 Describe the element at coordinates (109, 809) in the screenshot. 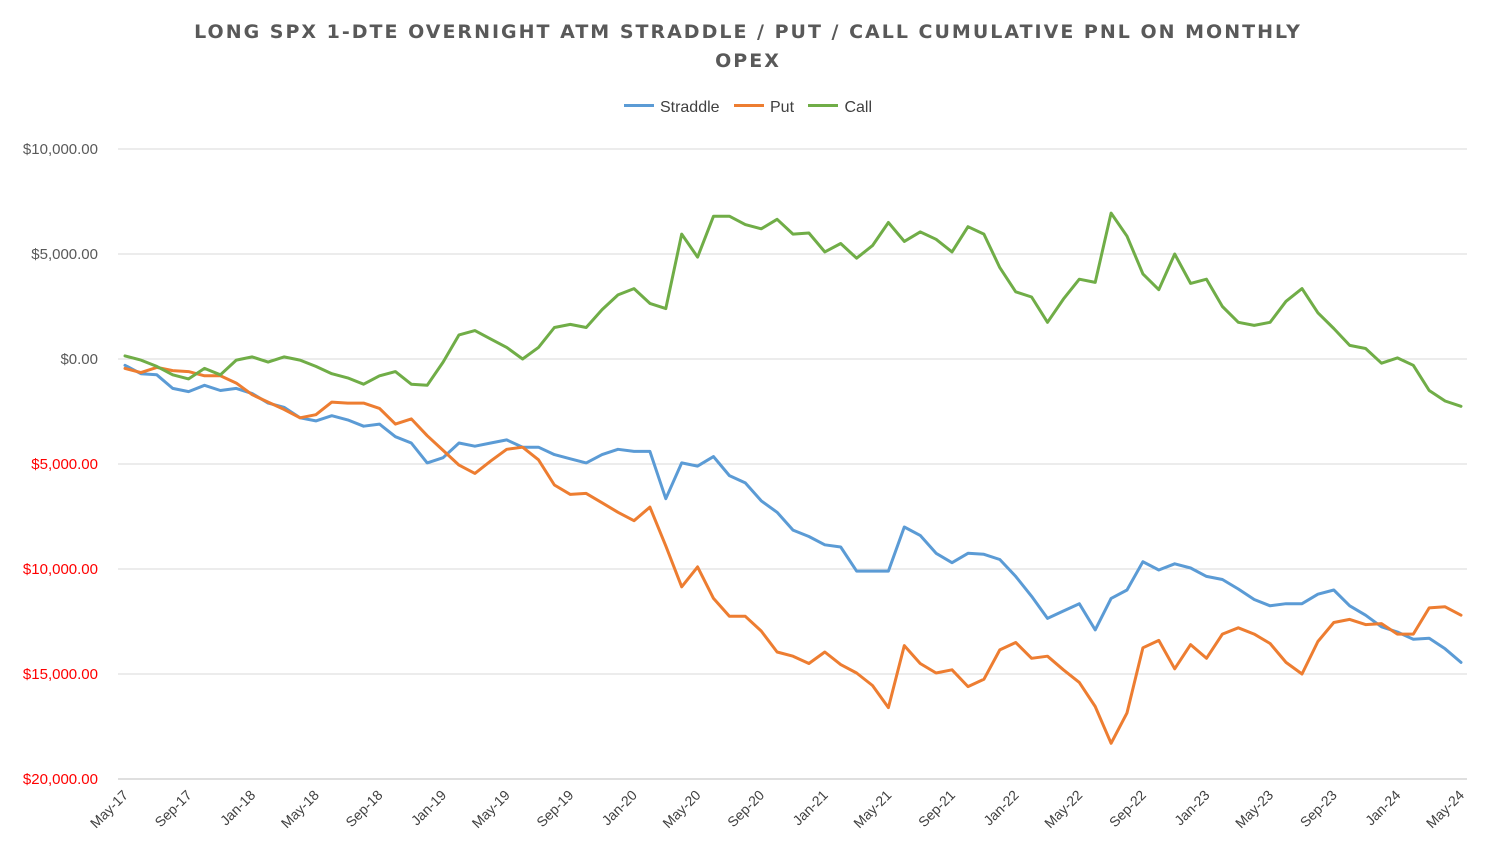

I see `x-tick-label: May-17` at that location.